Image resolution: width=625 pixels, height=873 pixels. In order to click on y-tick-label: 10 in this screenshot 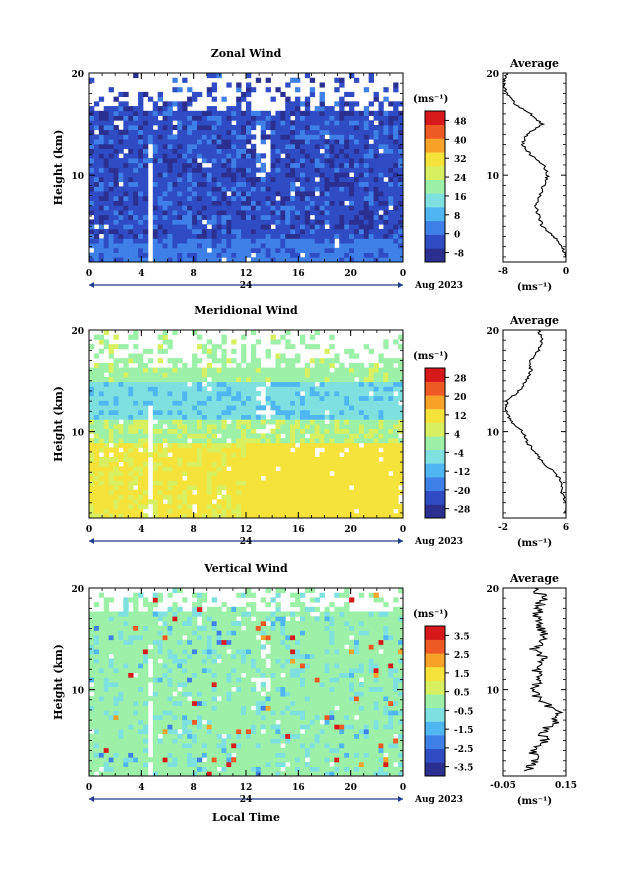, I will do `click(77, 177)`.